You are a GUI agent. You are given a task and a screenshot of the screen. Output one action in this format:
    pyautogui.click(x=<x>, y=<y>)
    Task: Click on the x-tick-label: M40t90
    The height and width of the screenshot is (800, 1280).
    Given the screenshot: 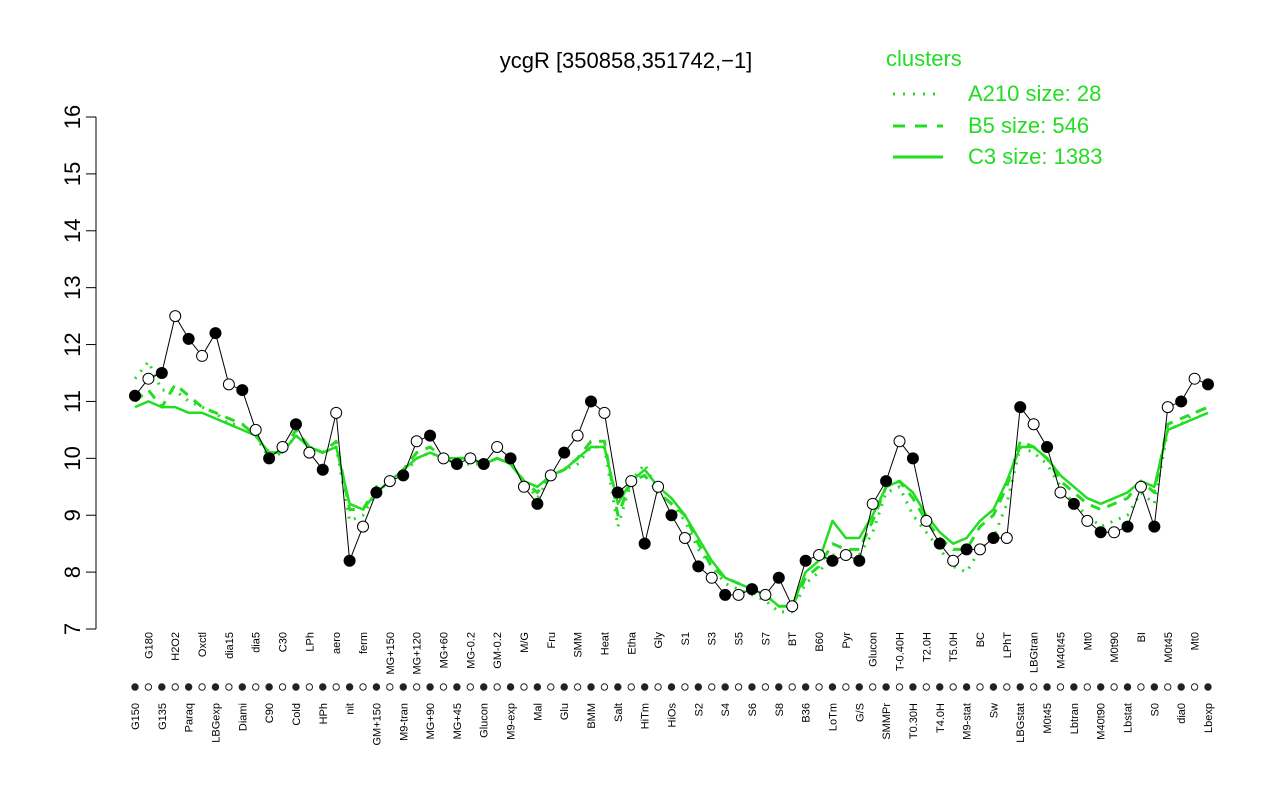 What is the action you would take?
    pyautogui.click(x=1102, y=721)
    